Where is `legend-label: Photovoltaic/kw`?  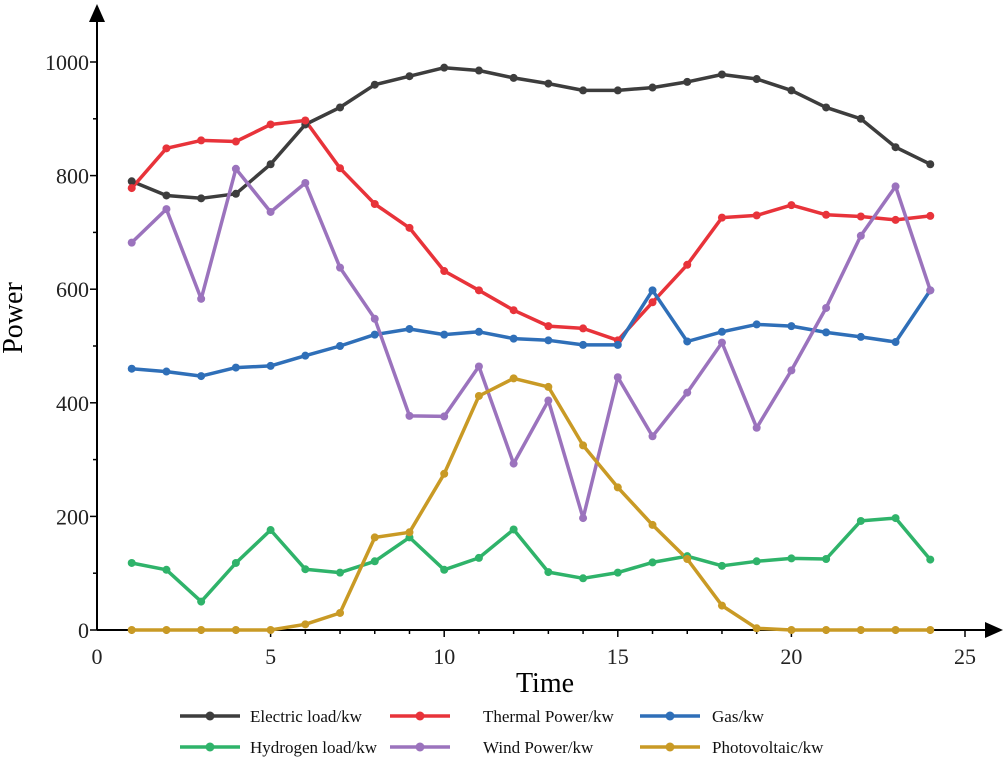
legend-label: Photovoltaic/kw is located at coordinates (768, 747).